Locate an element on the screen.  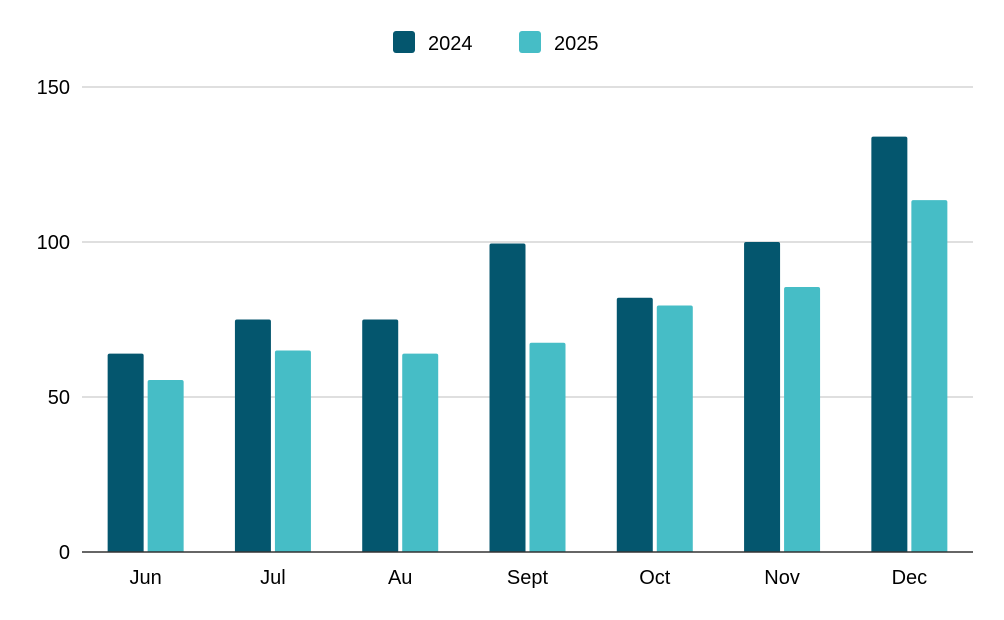
bar-2025-Nov is located at coordinates (802, 419).